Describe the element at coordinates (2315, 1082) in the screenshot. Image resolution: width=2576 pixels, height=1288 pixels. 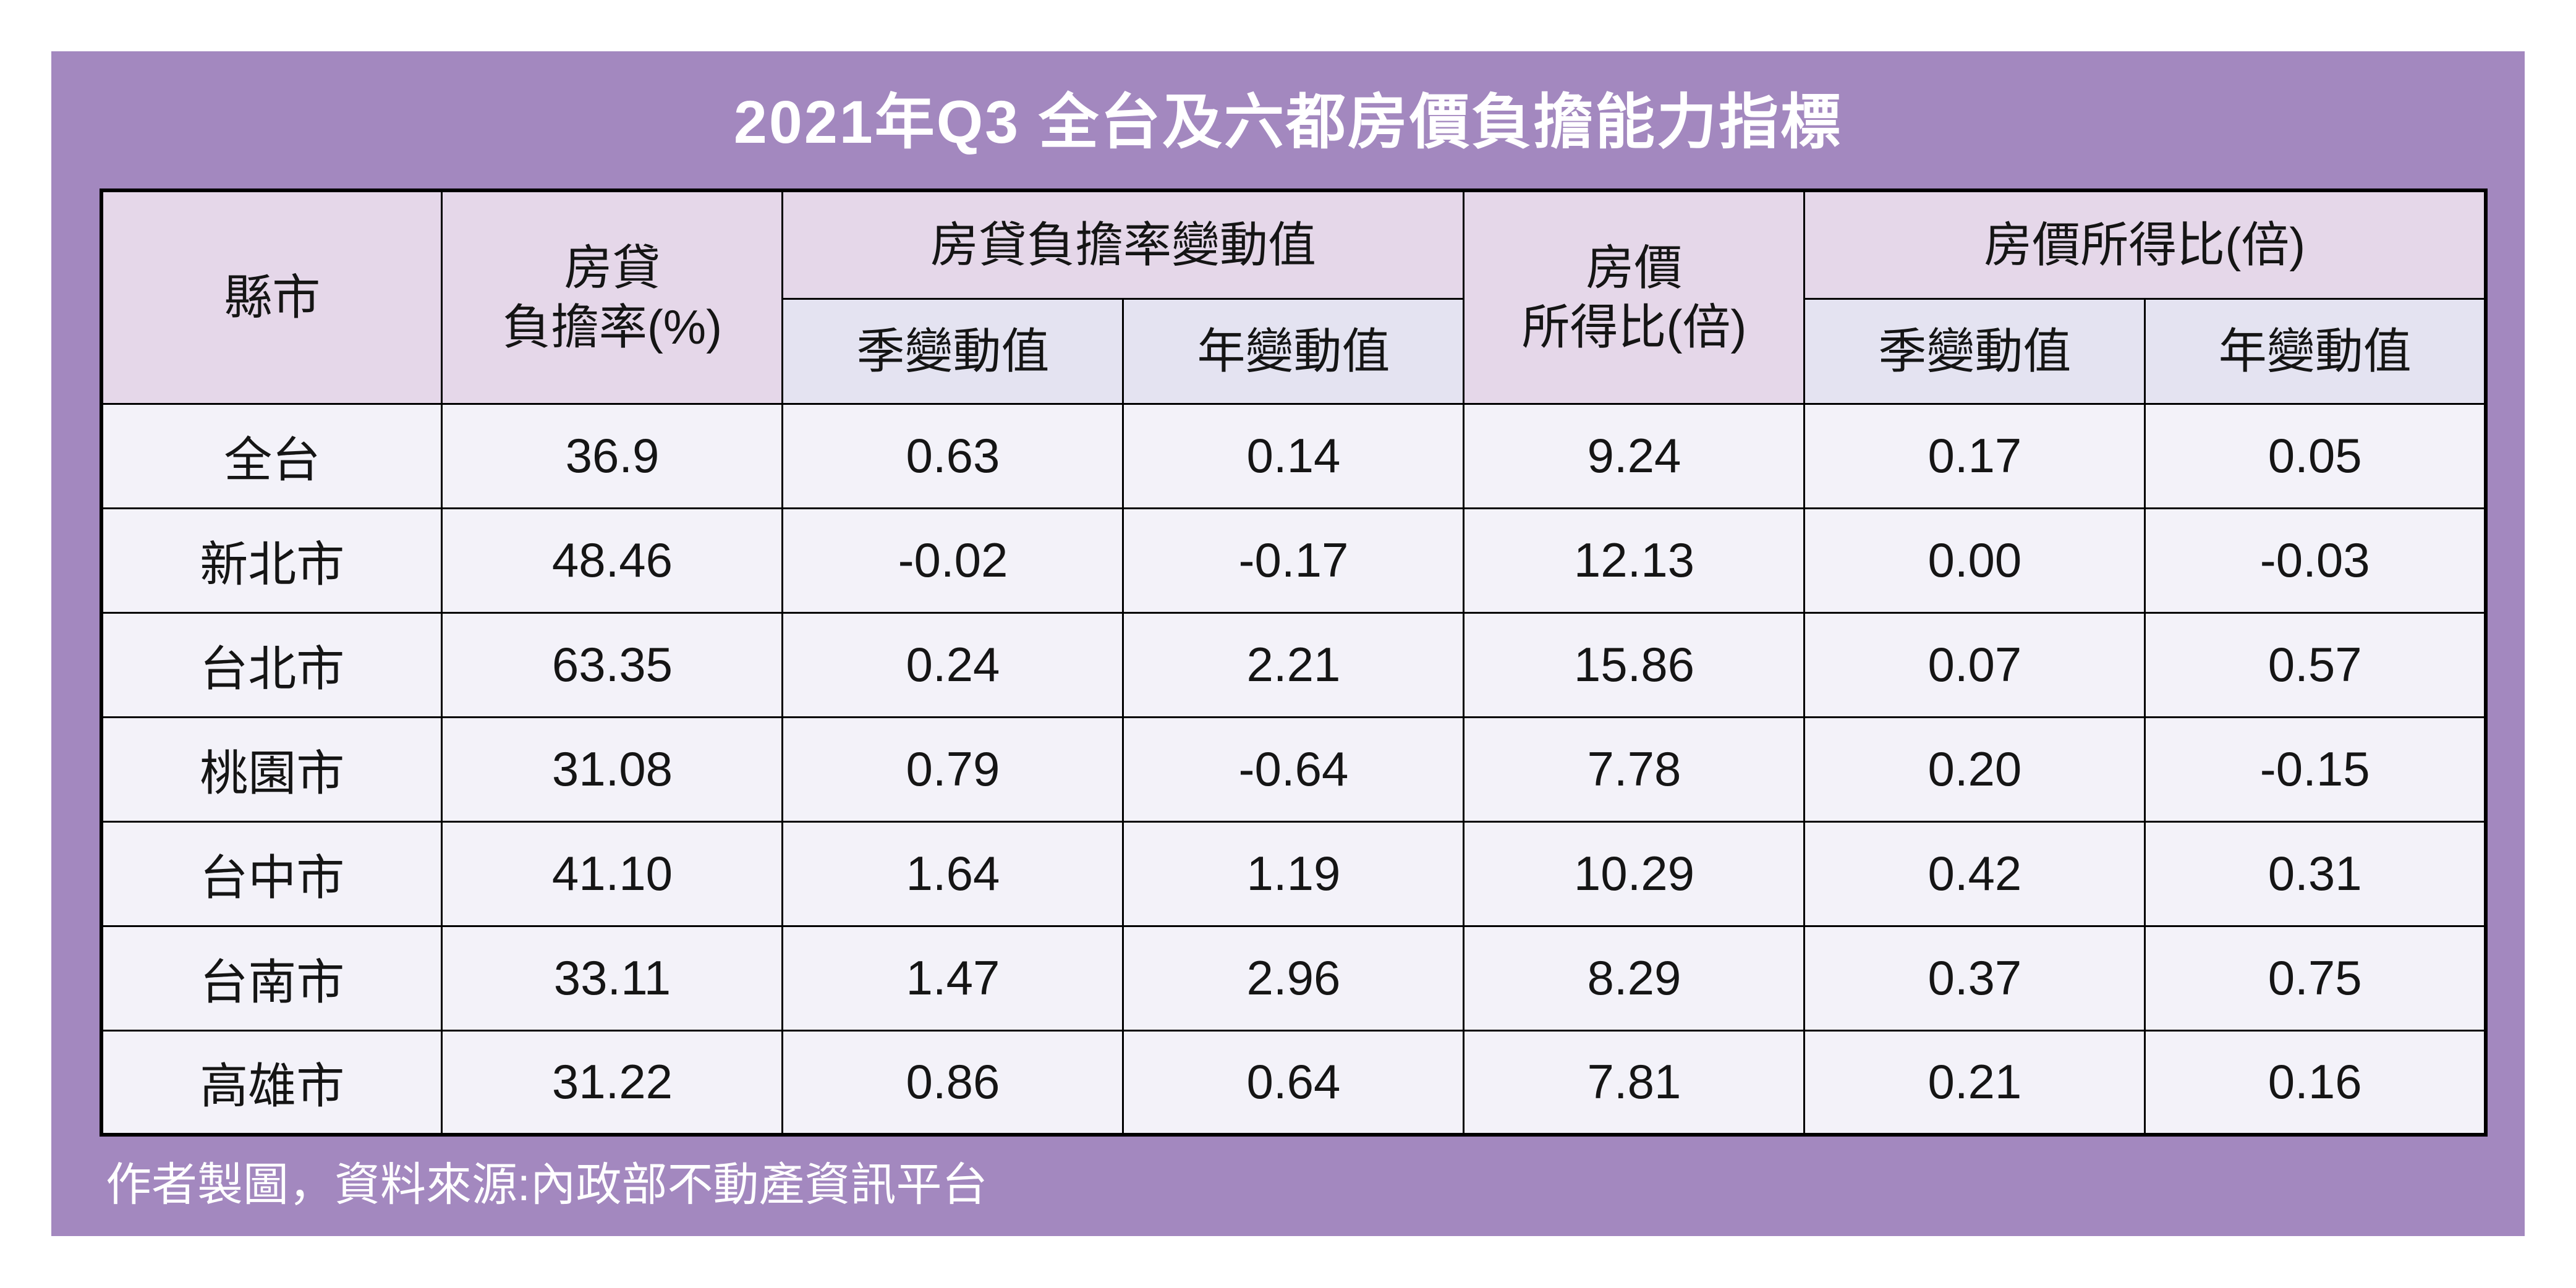
I see `ratio-year-change-cell: 0.16` at that location.